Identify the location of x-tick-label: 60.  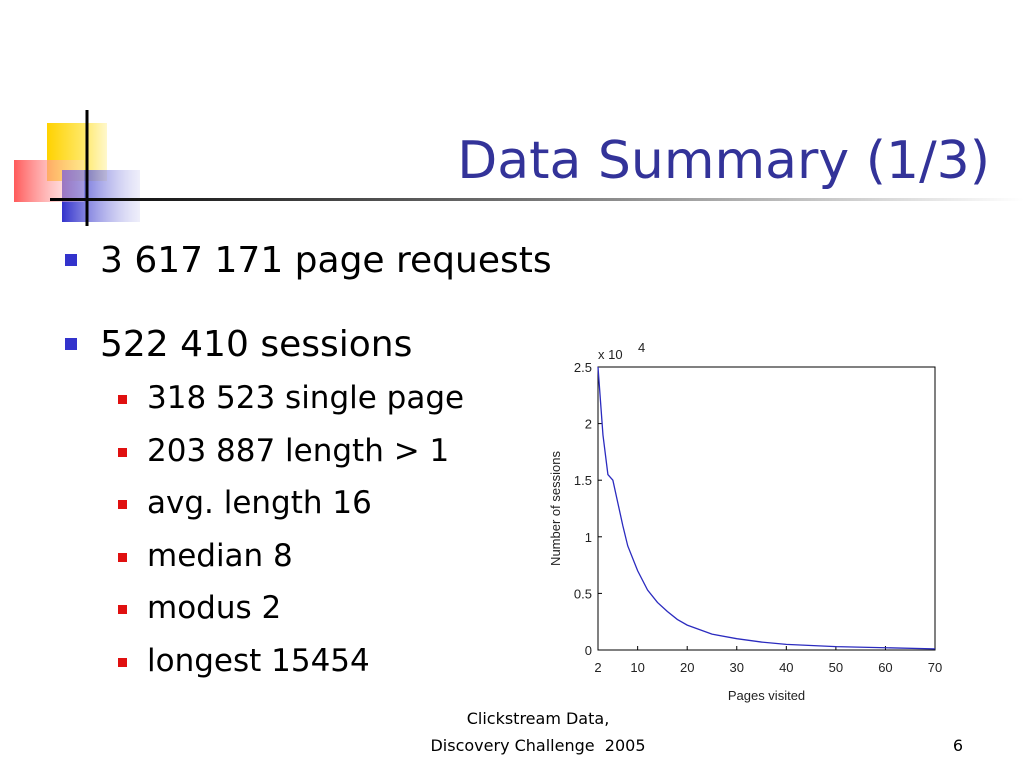
(885, 667).